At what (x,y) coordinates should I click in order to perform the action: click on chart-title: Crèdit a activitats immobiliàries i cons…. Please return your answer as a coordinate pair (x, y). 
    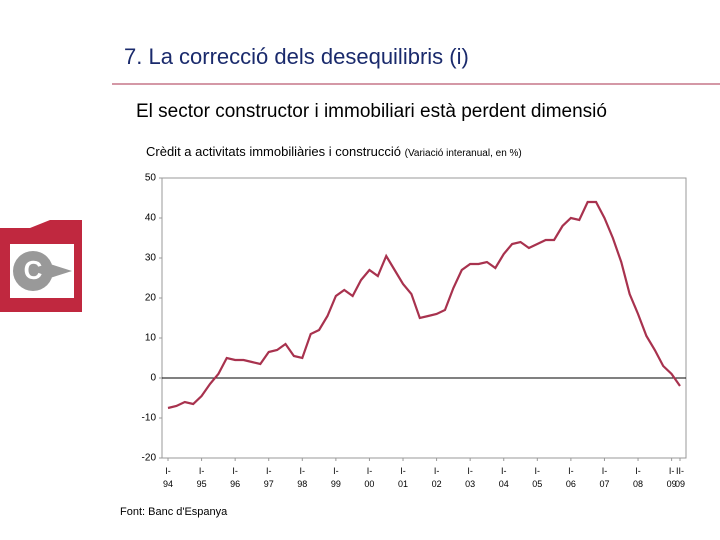
    Looking at the image, I should click on (334, 151).